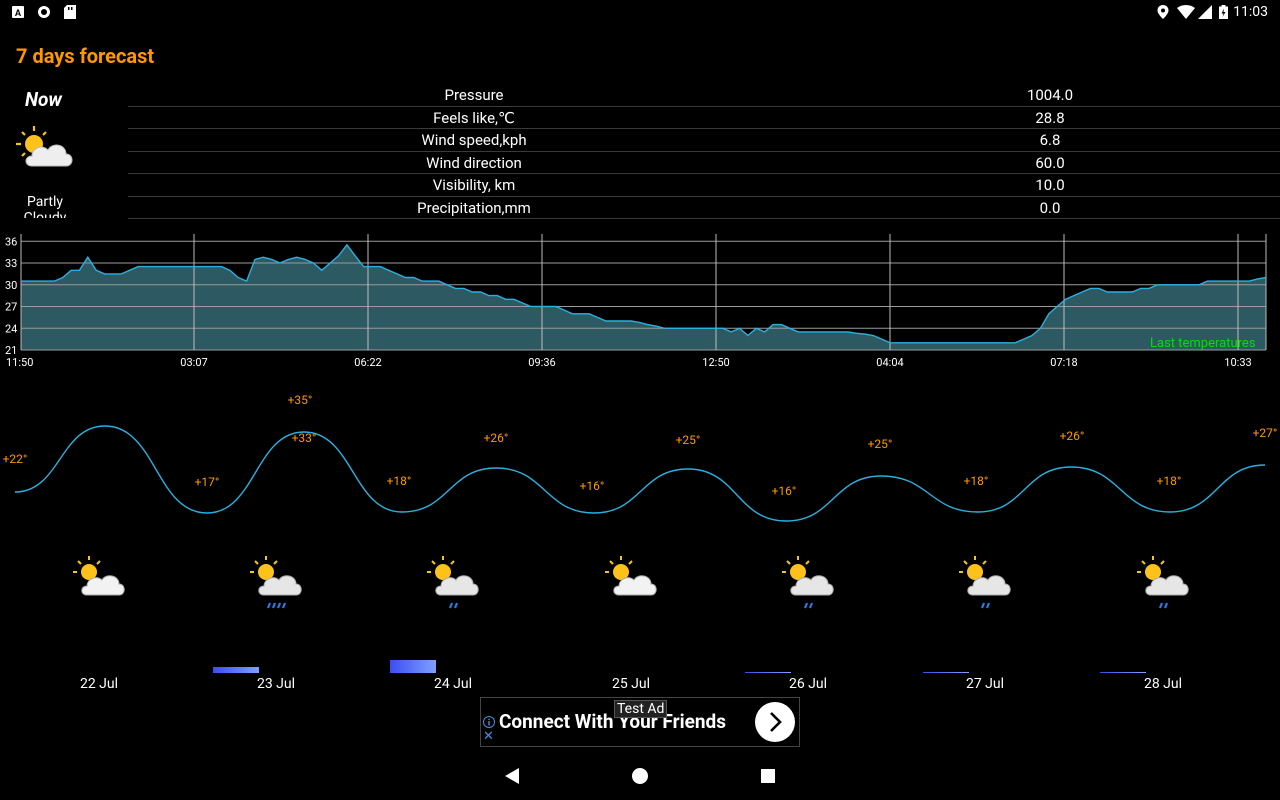 This screenshot has height=800, width=1280. I want to click on detail-label: Wind speed,kph, so click(474, 140).